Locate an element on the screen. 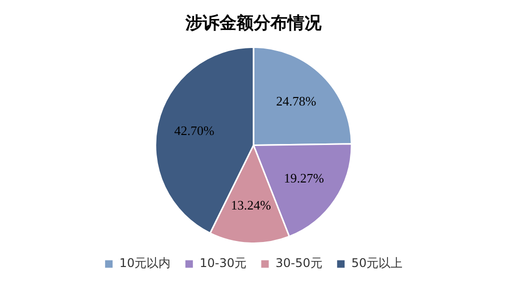 This screenshot has width=507, height=288. legend-label: 50元以上 is located at coordinates (377, 263).